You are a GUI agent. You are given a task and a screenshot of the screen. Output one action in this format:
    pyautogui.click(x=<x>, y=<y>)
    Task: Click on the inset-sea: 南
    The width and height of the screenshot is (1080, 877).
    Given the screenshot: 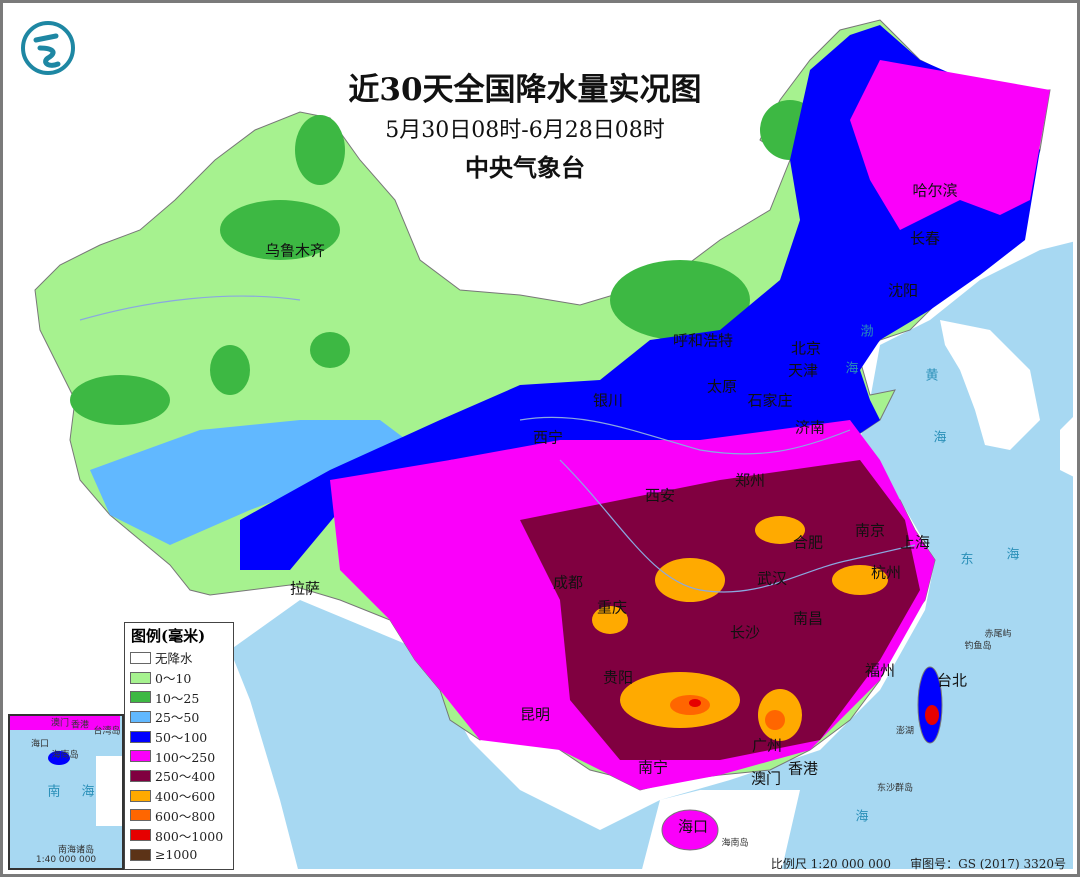 What is the action you would take?
    pyautogui.click(x=54, y=792)
    